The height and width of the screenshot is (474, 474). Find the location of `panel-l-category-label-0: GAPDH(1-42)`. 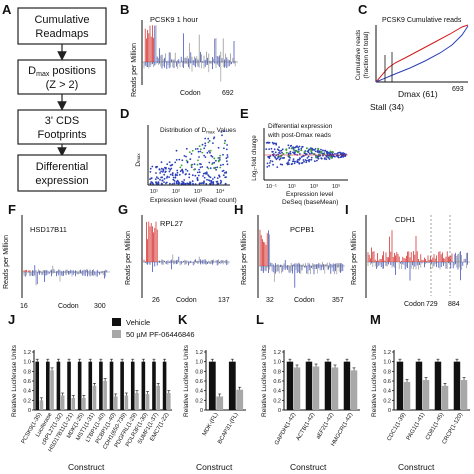

panel-l-category-label-0: GAPDH(1-42) is located at coordinates (285, 429).